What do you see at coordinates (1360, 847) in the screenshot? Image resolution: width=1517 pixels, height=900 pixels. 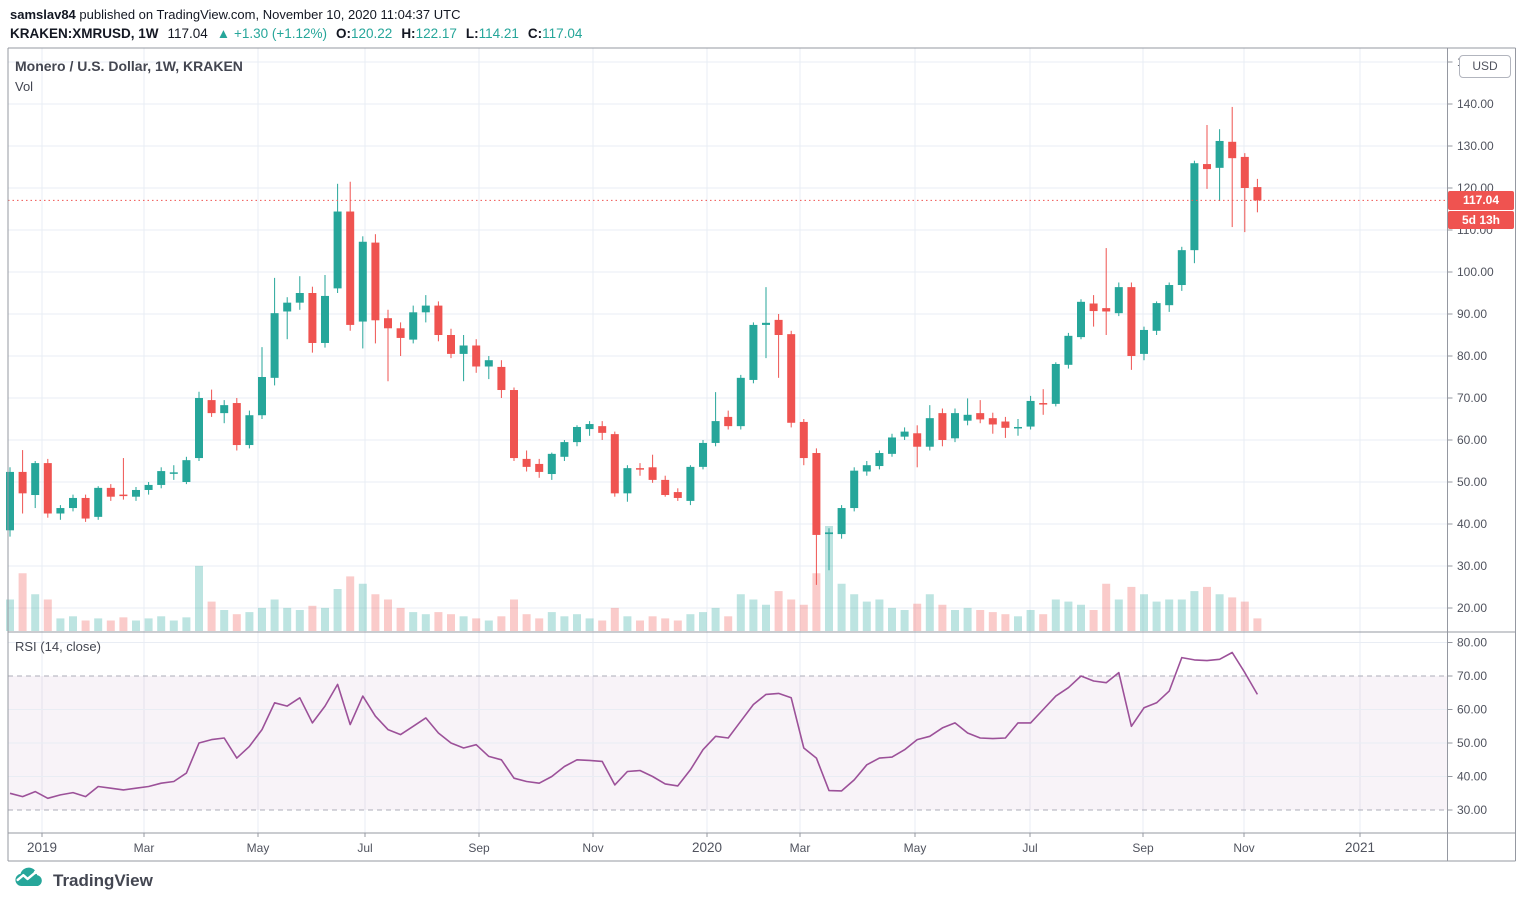 I see `svg-text: 2021` at bounding box center [1360, 847].